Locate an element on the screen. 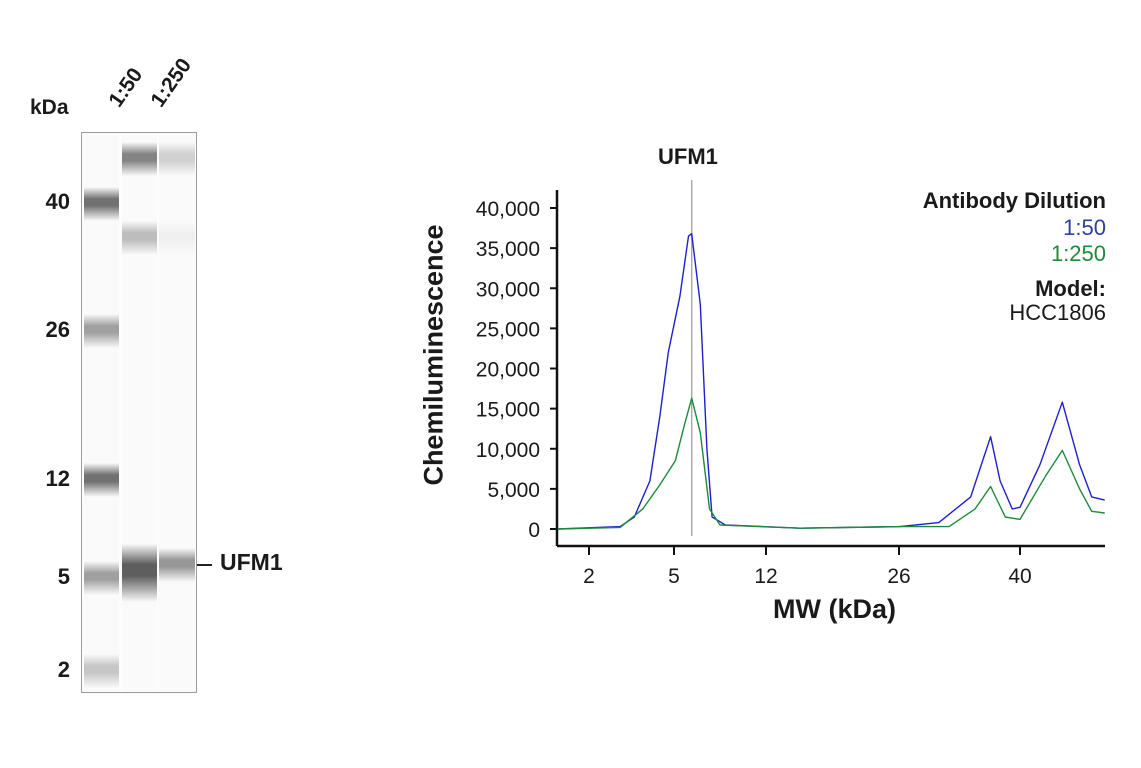  marker-label-40: 40 is located at coordinates (57, 201).